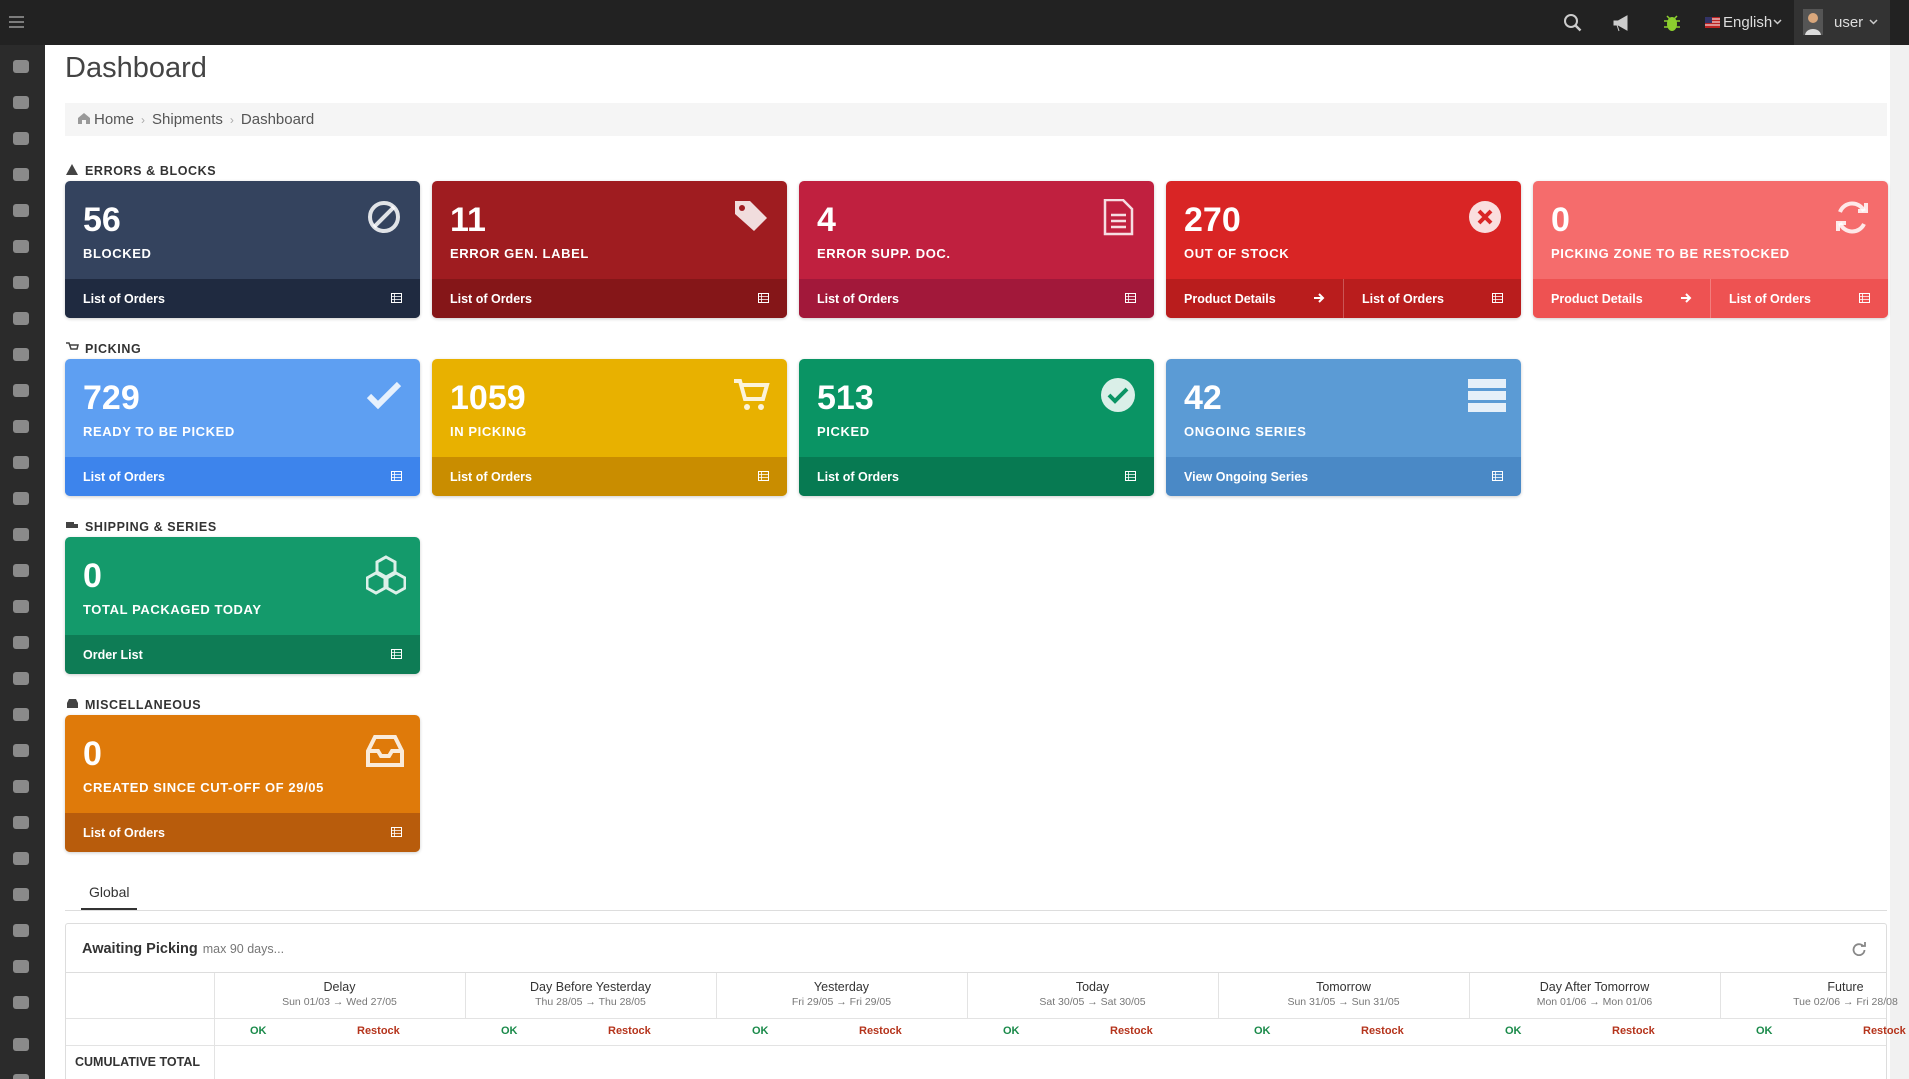 Image resolution: width=1909 pixels, height=1079 pixels. Describe the element at coordinates (1573, 23) in the screenshot. I see `search-icon` at that location.